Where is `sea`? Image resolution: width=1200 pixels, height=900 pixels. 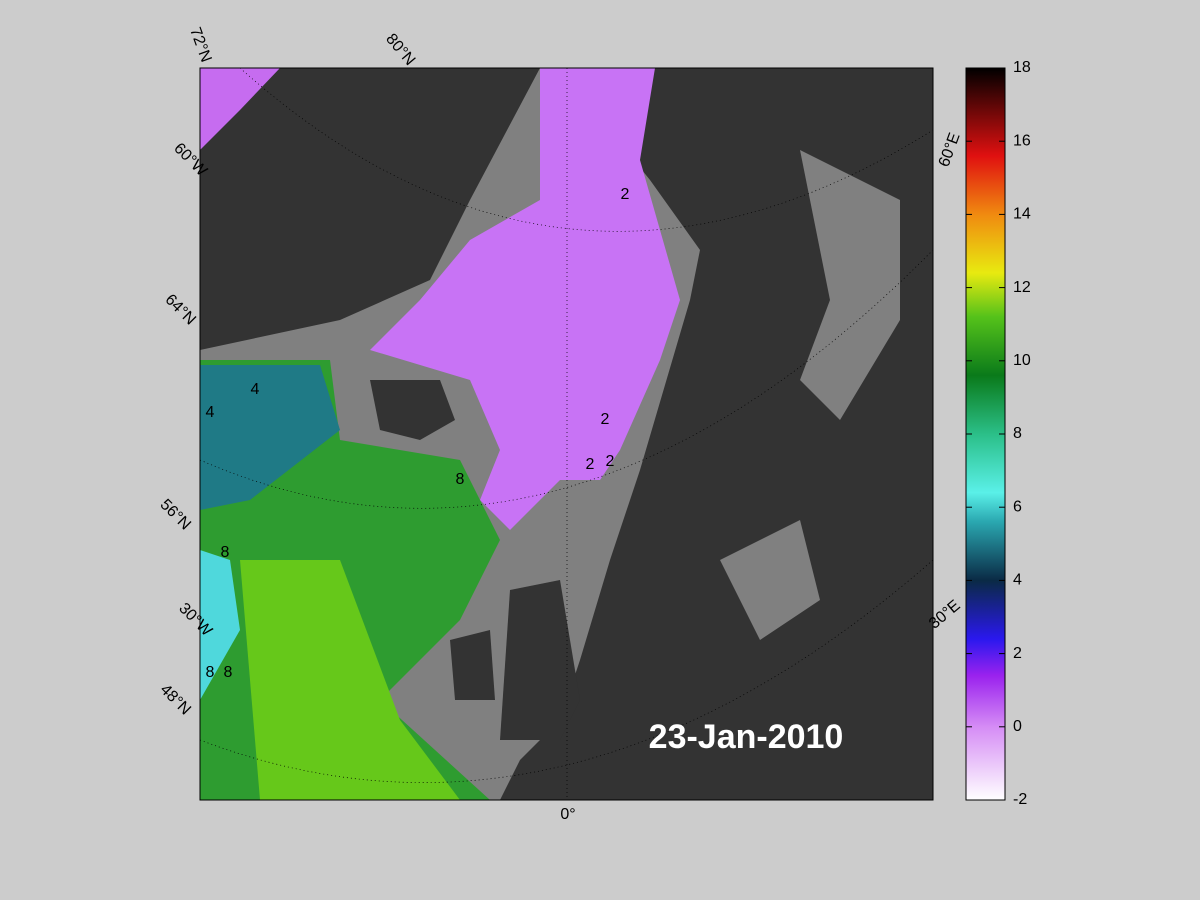 sea is located at coordinates (850, 285).